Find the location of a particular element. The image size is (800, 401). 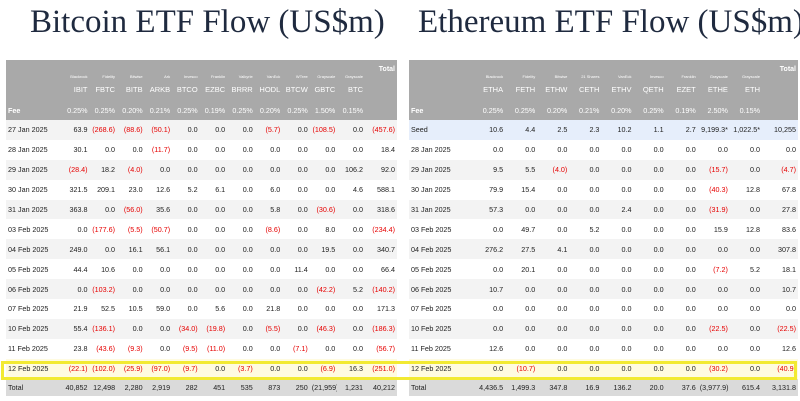

flow-cell: 15.4 is located at coordinates (528, 190).